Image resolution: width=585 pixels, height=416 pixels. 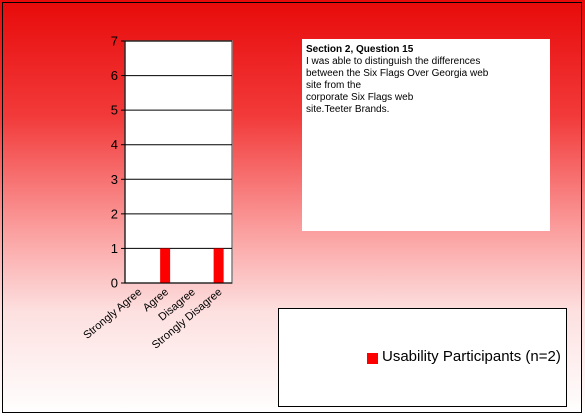 I want to click on y-tick-label: 0, so click(x=114, y=283).